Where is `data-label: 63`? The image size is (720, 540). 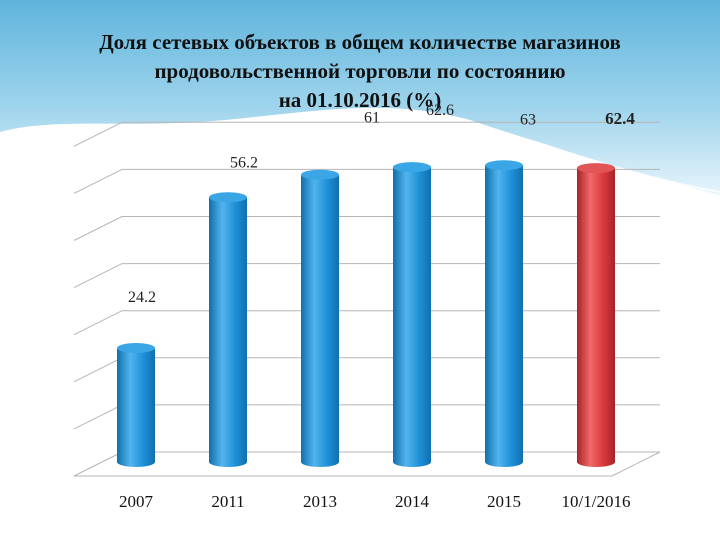 data-label: 63 is located at coordinates (528, 119).